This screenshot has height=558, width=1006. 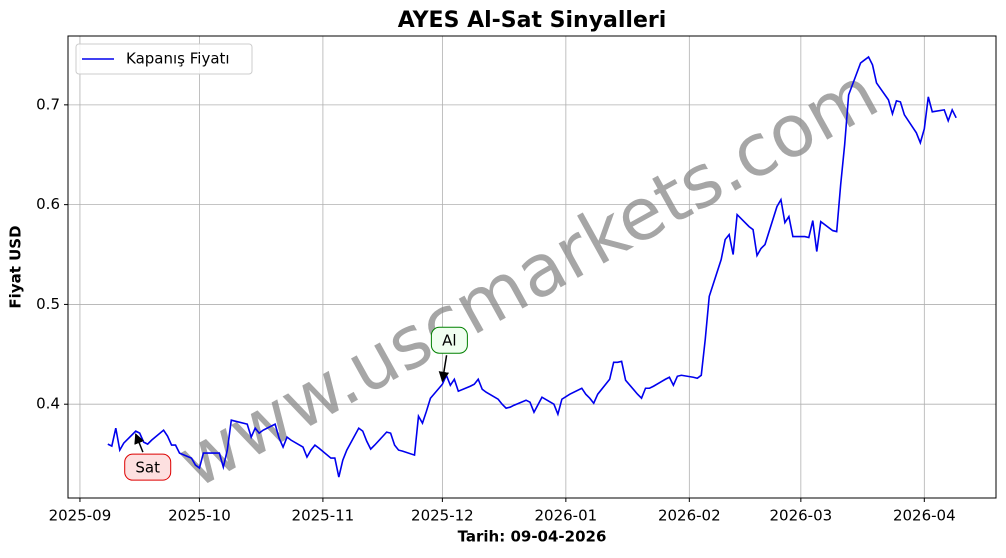 I want to click on x-tick-label: 2025-11, so click(x=323, y=516).